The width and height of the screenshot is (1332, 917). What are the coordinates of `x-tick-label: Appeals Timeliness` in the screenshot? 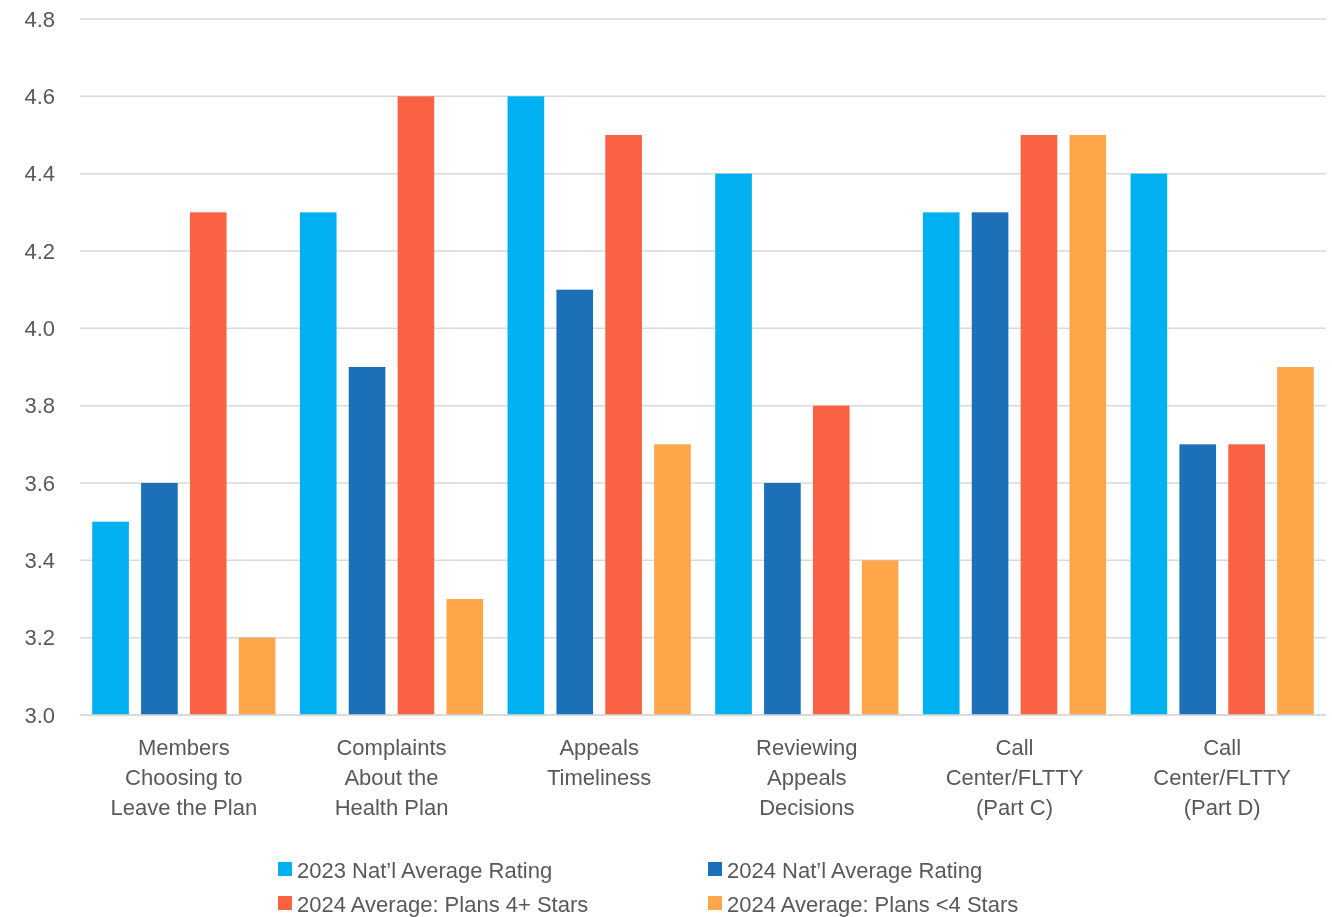 It's located at (599, 762).